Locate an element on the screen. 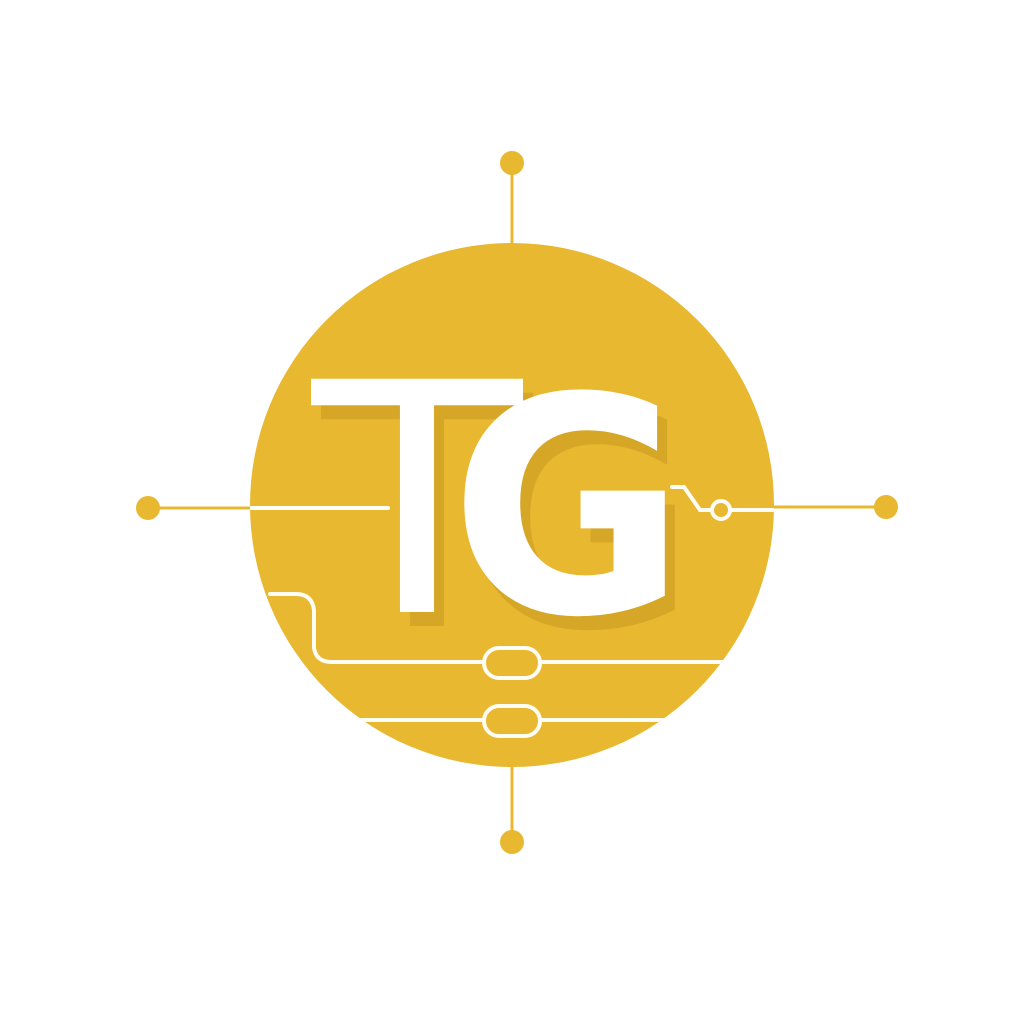  monogram-letters: T G T G is located at coordinates (501, 509).